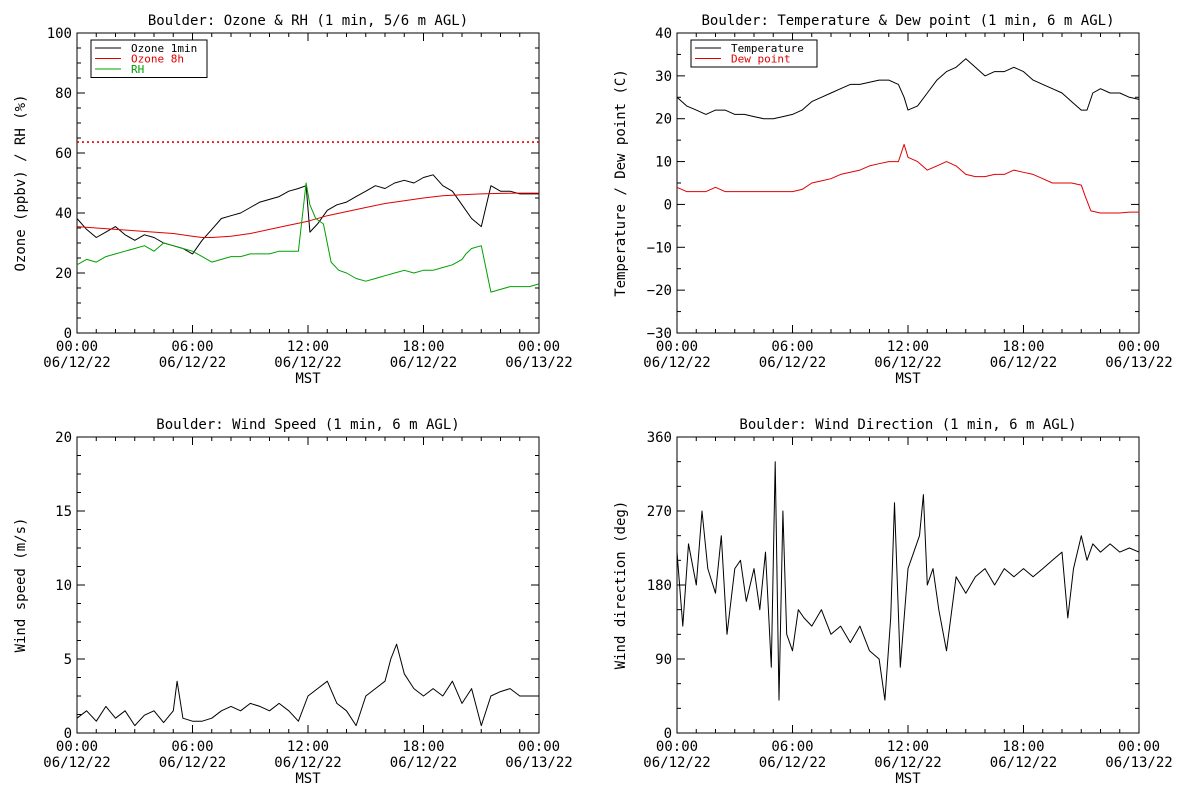  What do you see at coordinates (663, 34) in the screenshot?
I see `y-tick-label-1-7: 40` at bounding box center [663, 34].